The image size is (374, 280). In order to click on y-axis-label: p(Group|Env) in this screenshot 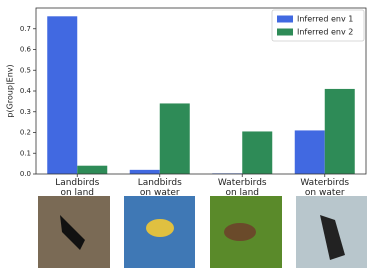, I will do `click(10, 90)`.